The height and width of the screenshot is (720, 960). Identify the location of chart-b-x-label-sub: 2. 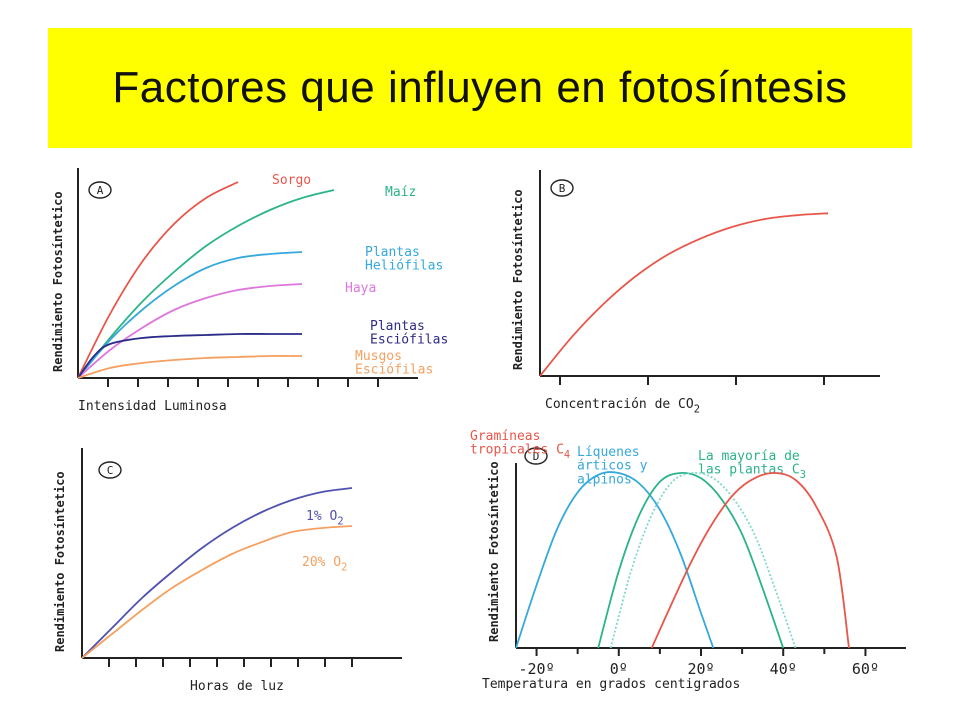
(697, 410).